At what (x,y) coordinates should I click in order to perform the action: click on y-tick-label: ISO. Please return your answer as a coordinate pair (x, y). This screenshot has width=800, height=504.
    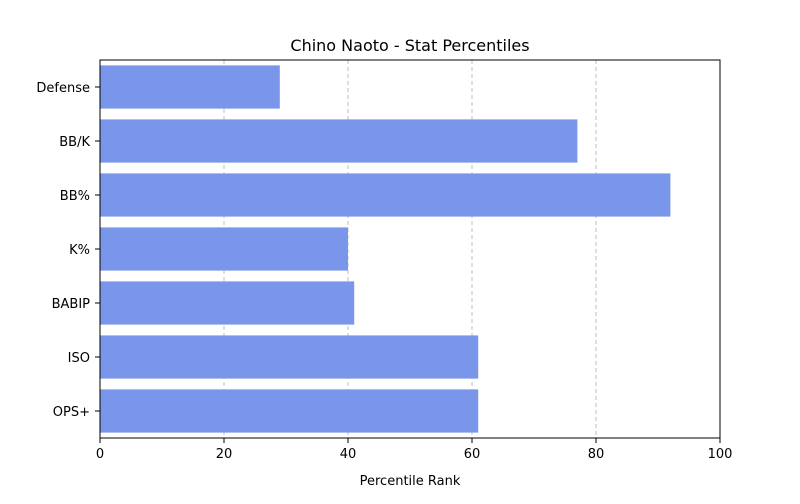
    Looking at the image, I should click on (79, 358).